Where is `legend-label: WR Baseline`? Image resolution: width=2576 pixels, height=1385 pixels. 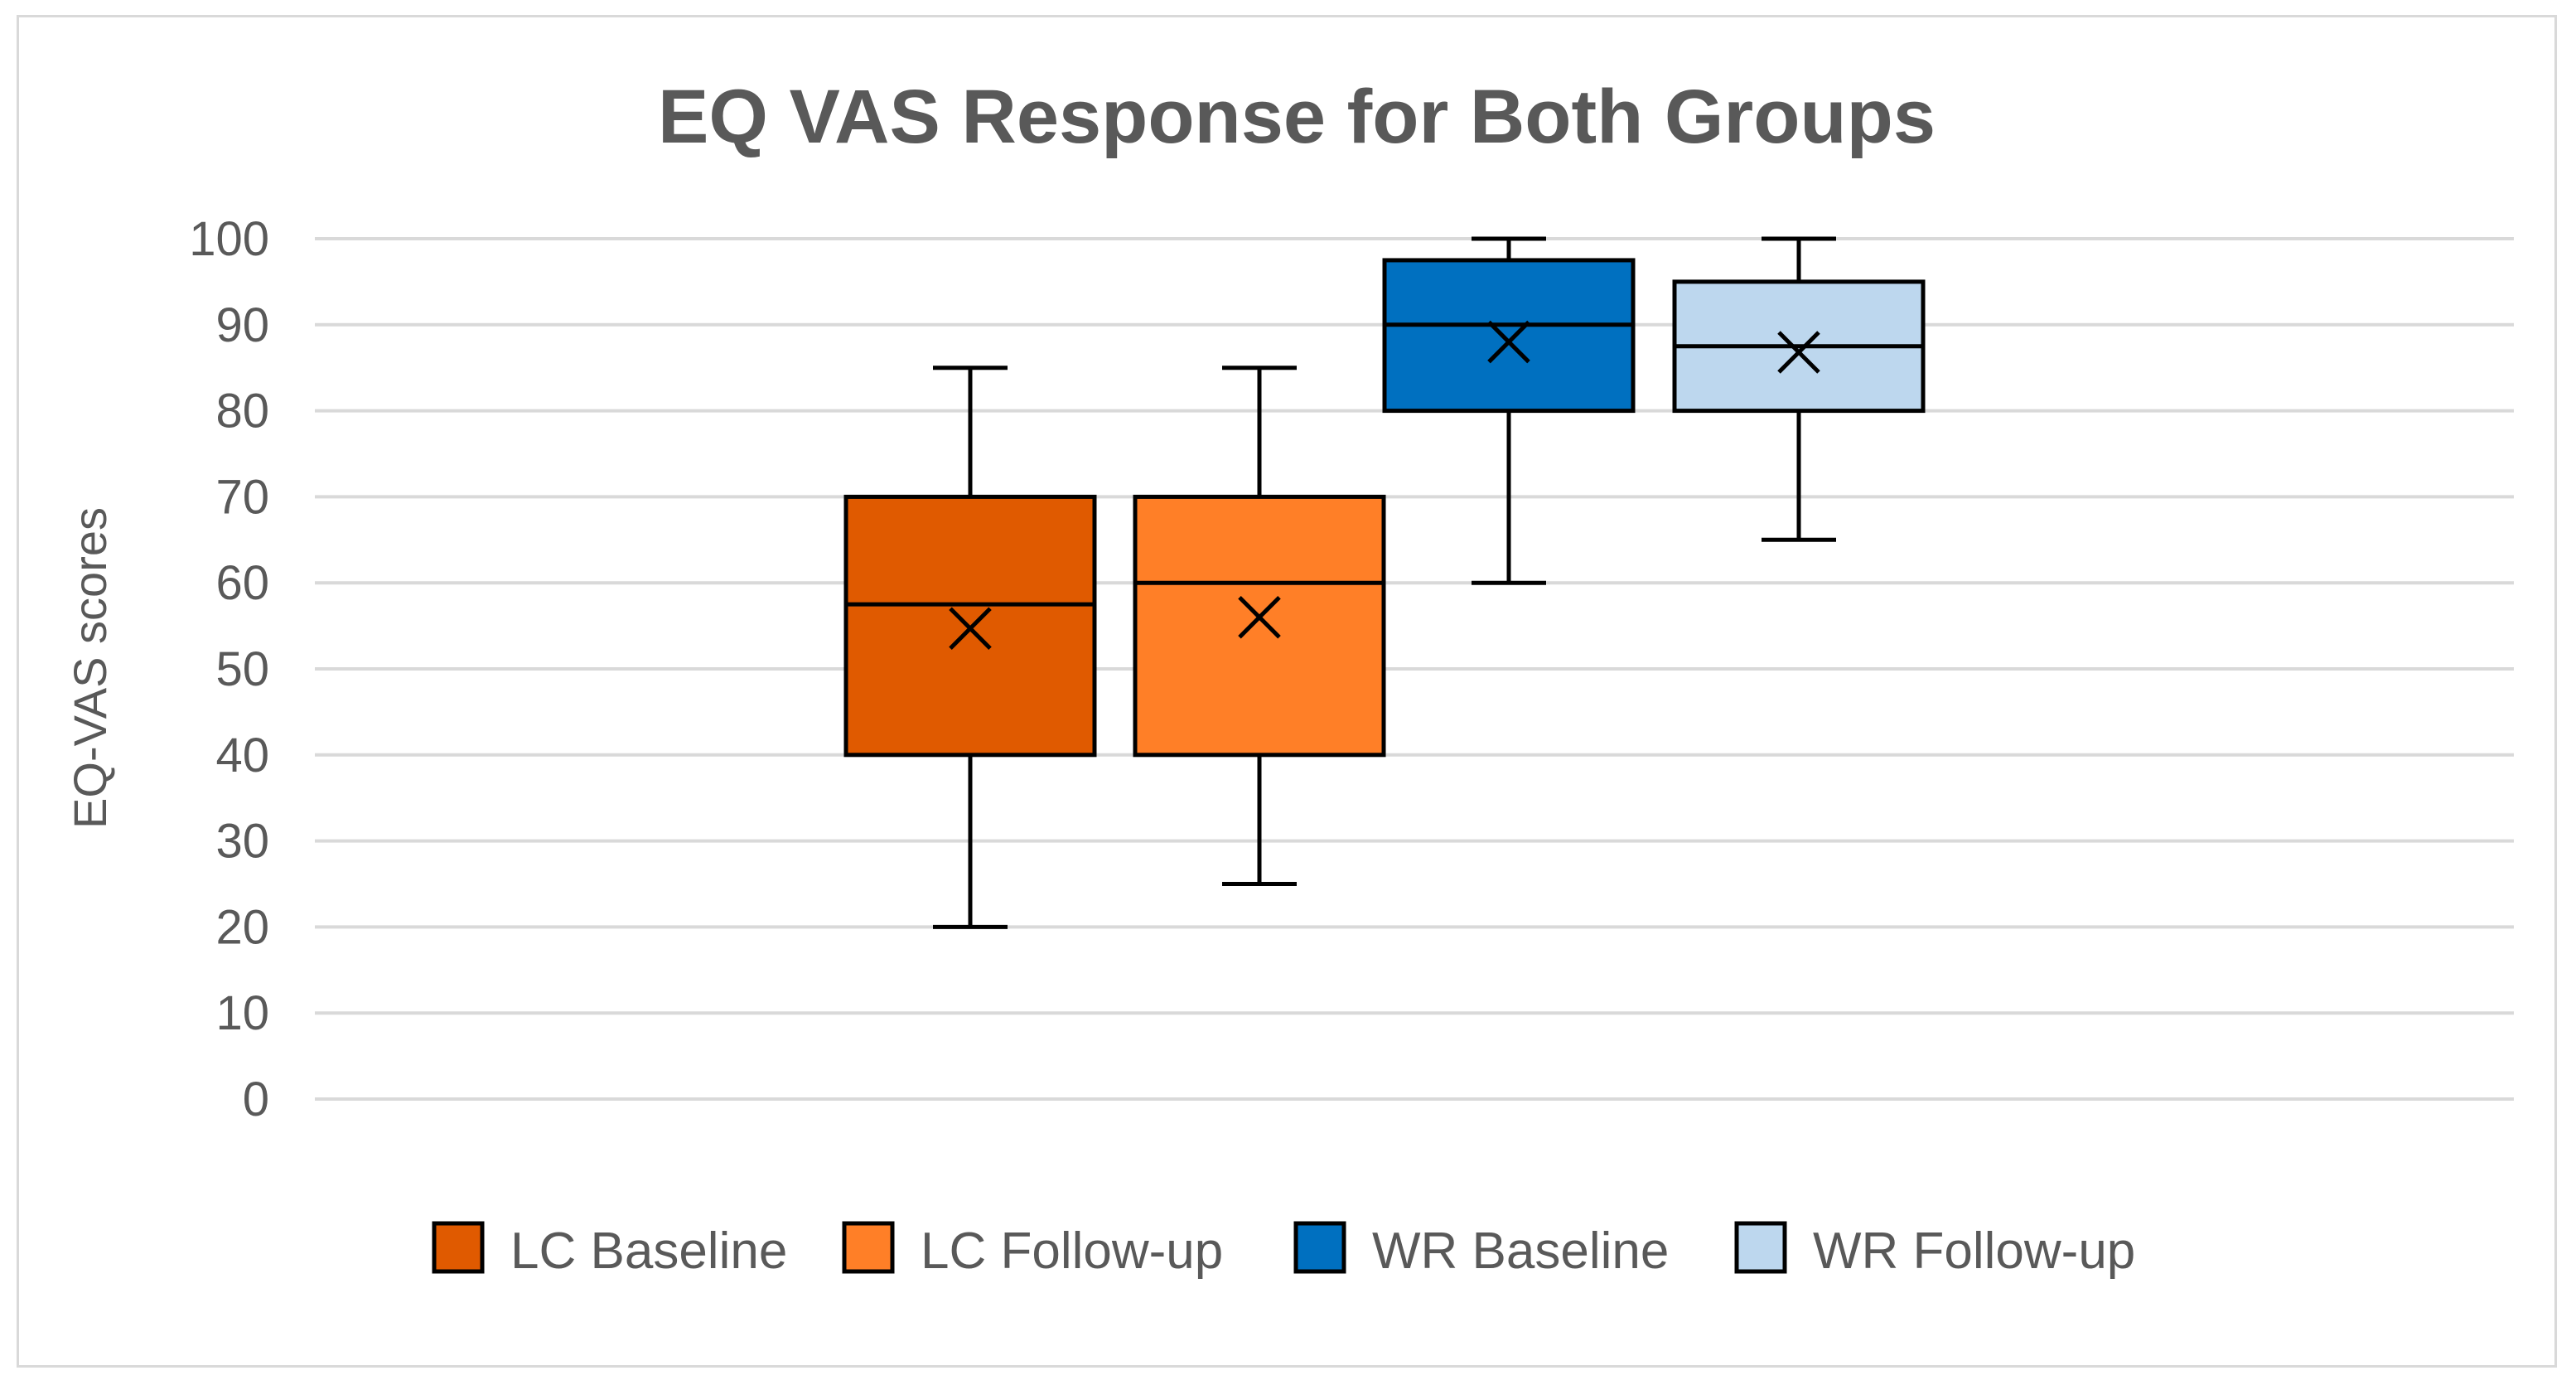 legend-label: WR Baseline is located at coordinates (1520, 1251).